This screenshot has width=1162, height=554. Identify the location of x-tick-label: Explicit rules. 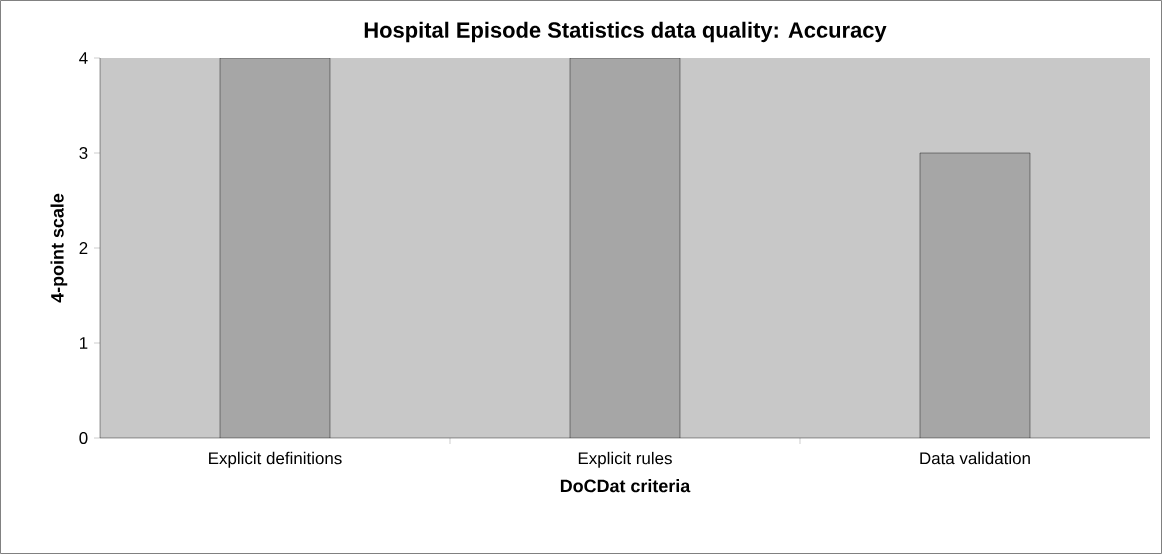
(625, 459).